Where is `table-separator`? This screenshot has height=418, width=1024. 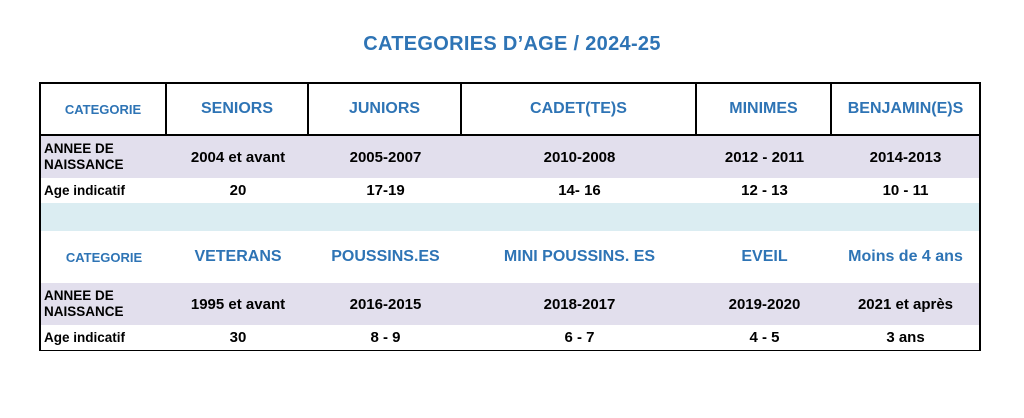
table-separator is located at coordinates (510, 217).